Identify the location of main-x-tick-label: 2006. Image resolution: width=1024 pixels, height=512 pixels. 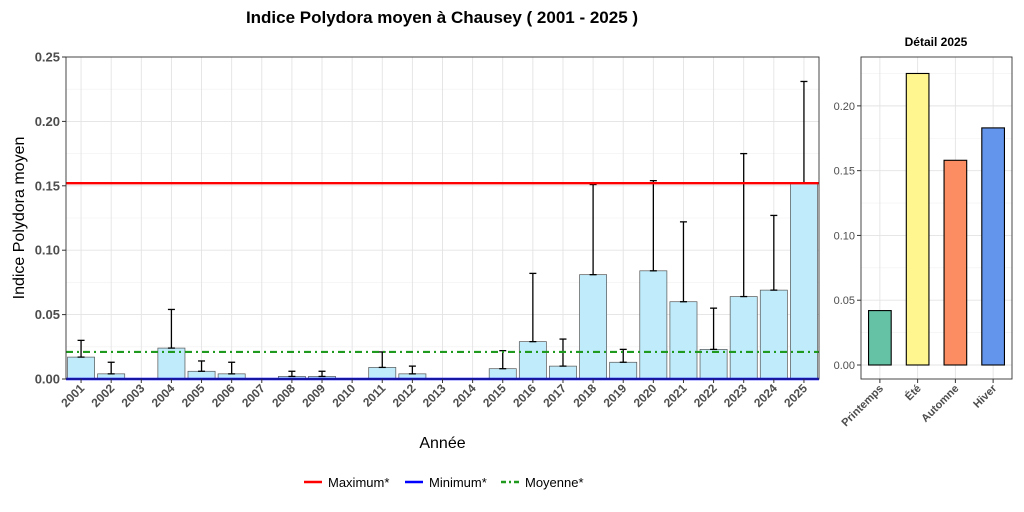
(223, 395).